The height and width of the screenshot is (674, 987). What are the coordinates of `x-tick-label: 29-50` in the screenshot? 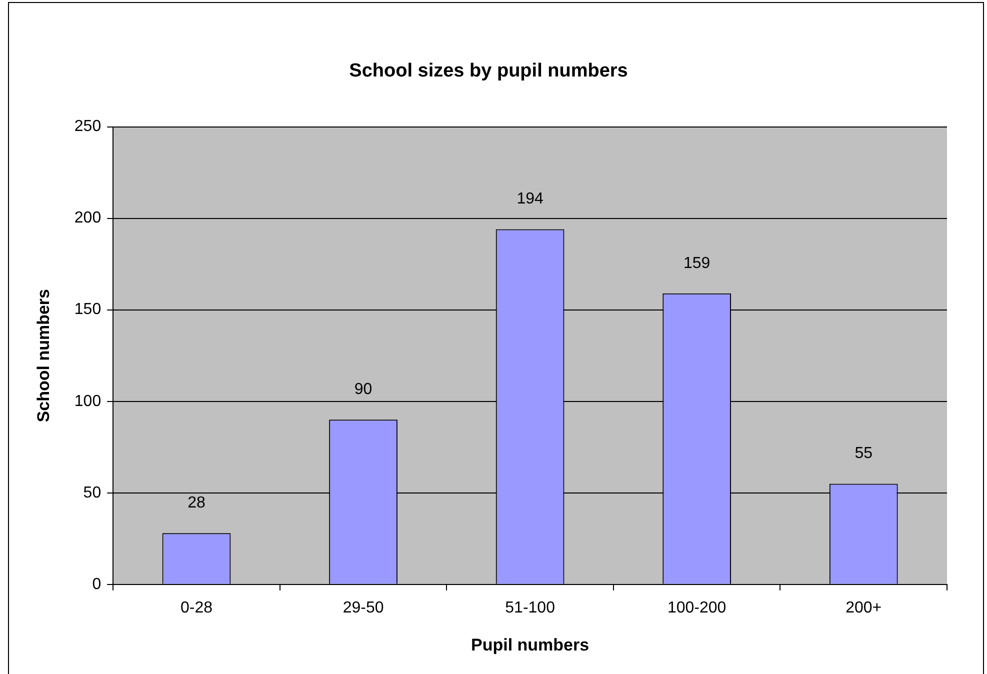 It's located at (363, 607).